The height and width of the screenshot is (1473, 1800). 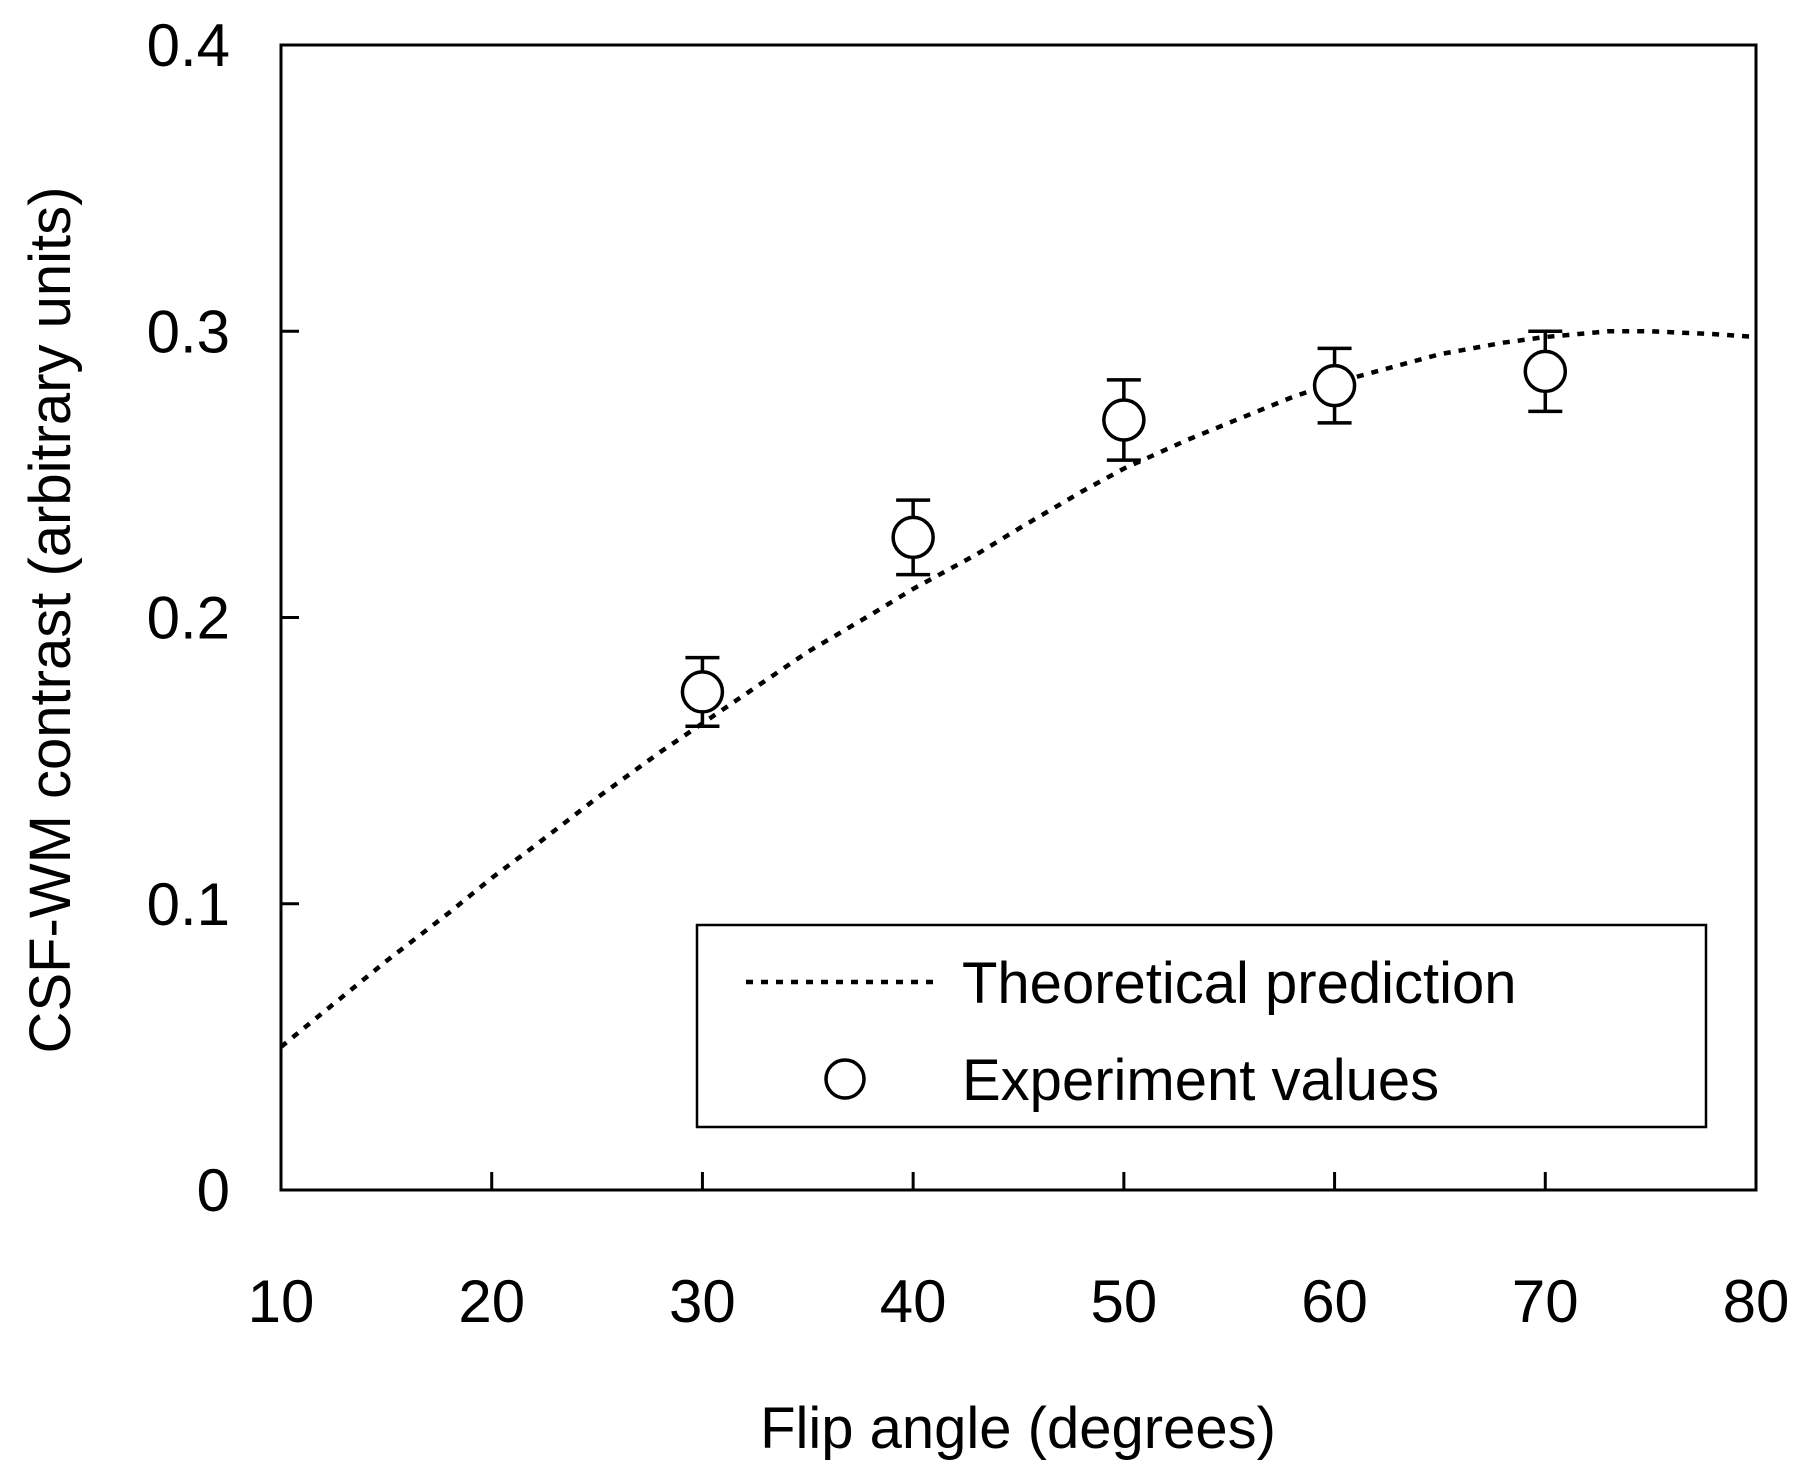 What do you see at coordinates (702, 1301) in the screenshot?
I see `x-tick-label: 30` at bounding box center [702, 1301].